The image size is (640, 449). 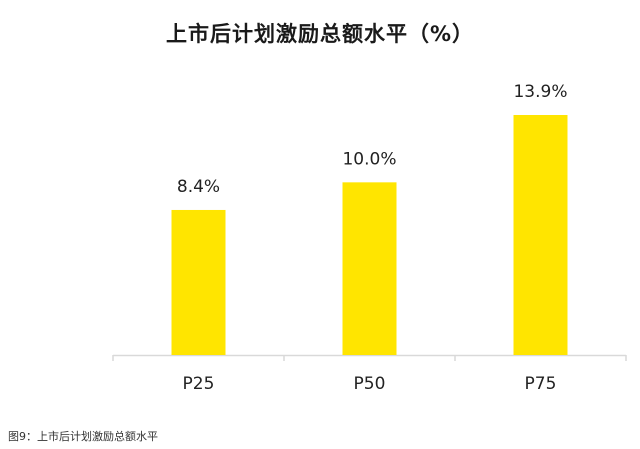 What do you see at coordinates (198, 187) in the screenshot?
I see `data-label-p25: 8.4%` at bounding box center [198, 187].